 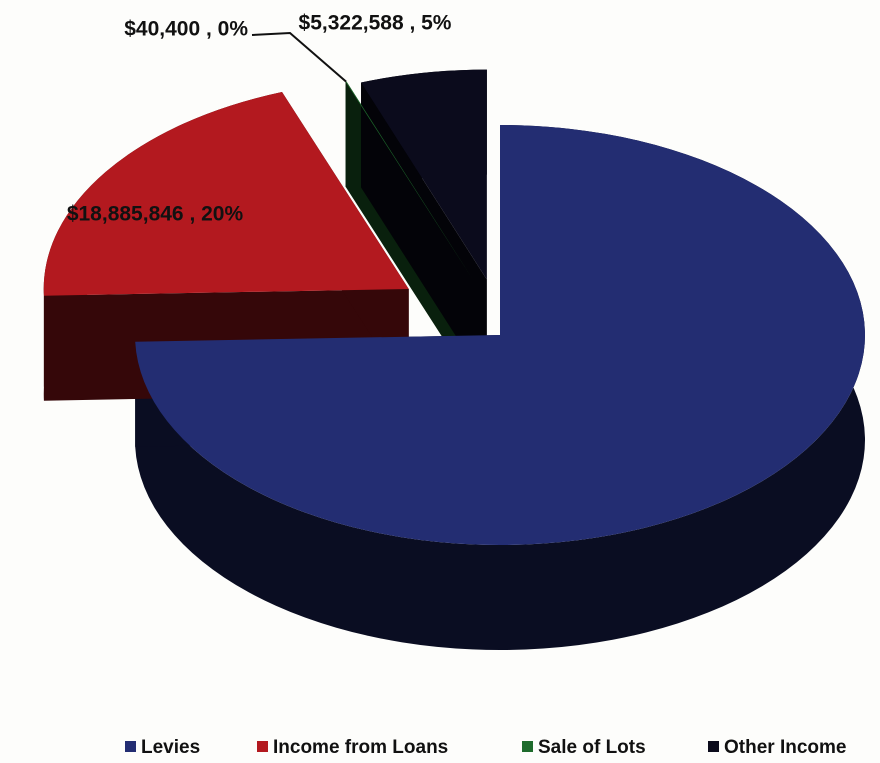 What do you see at coordinates (299, 57) in the screenshot?
I see `leader-line` at bounding box center [299, 57].